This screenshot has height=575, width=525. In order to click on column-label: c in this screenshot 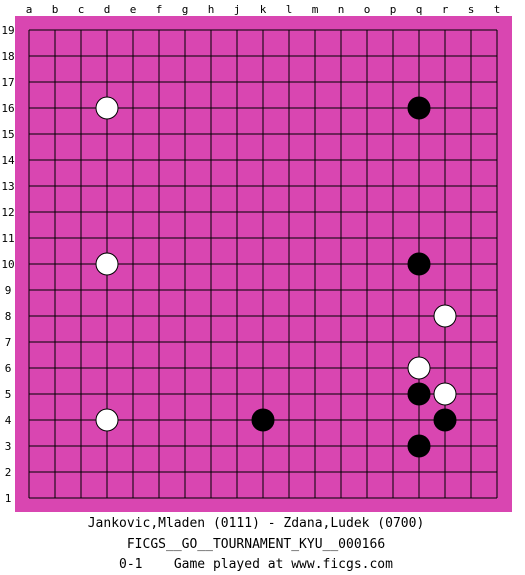, I will do `click(81, 9)`.